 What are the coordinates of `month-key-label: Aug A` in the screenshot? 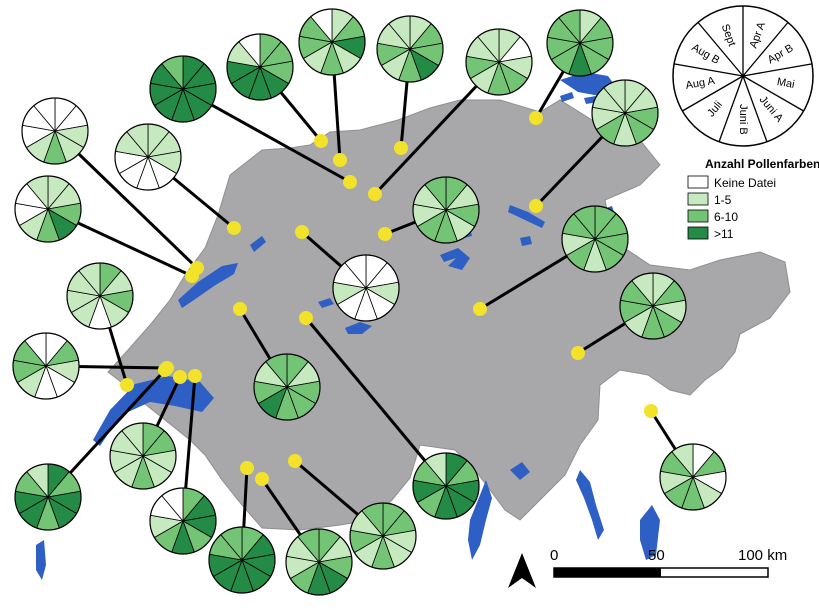 It's located at (701, 83).